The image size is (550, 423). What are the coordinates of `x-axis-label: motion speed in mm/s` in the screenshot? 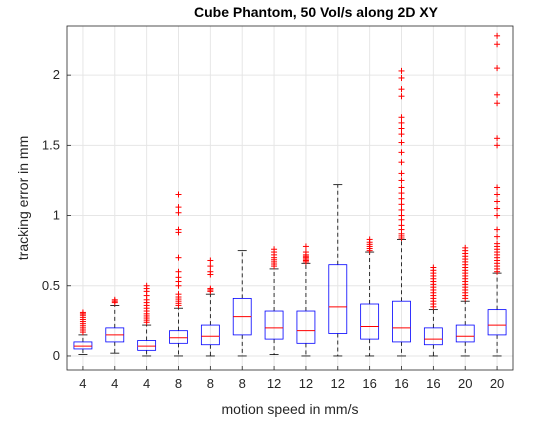 It's located at (290, 409).